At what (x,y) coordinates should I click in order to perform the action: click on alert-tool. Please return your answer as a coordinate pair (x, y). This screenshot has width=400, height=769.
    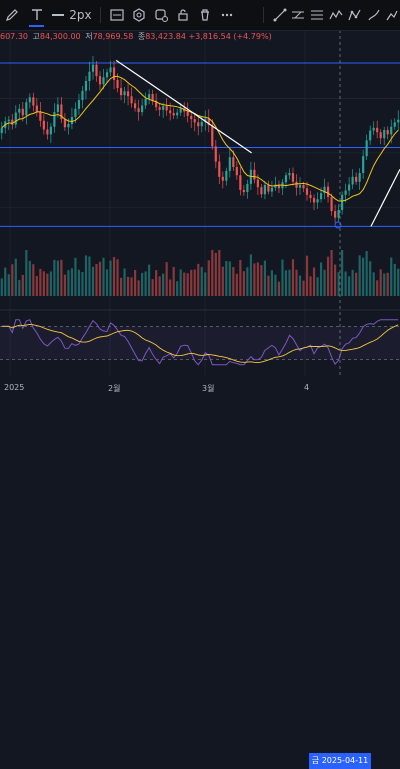
    Looking at the image, I should click on (161, 15).